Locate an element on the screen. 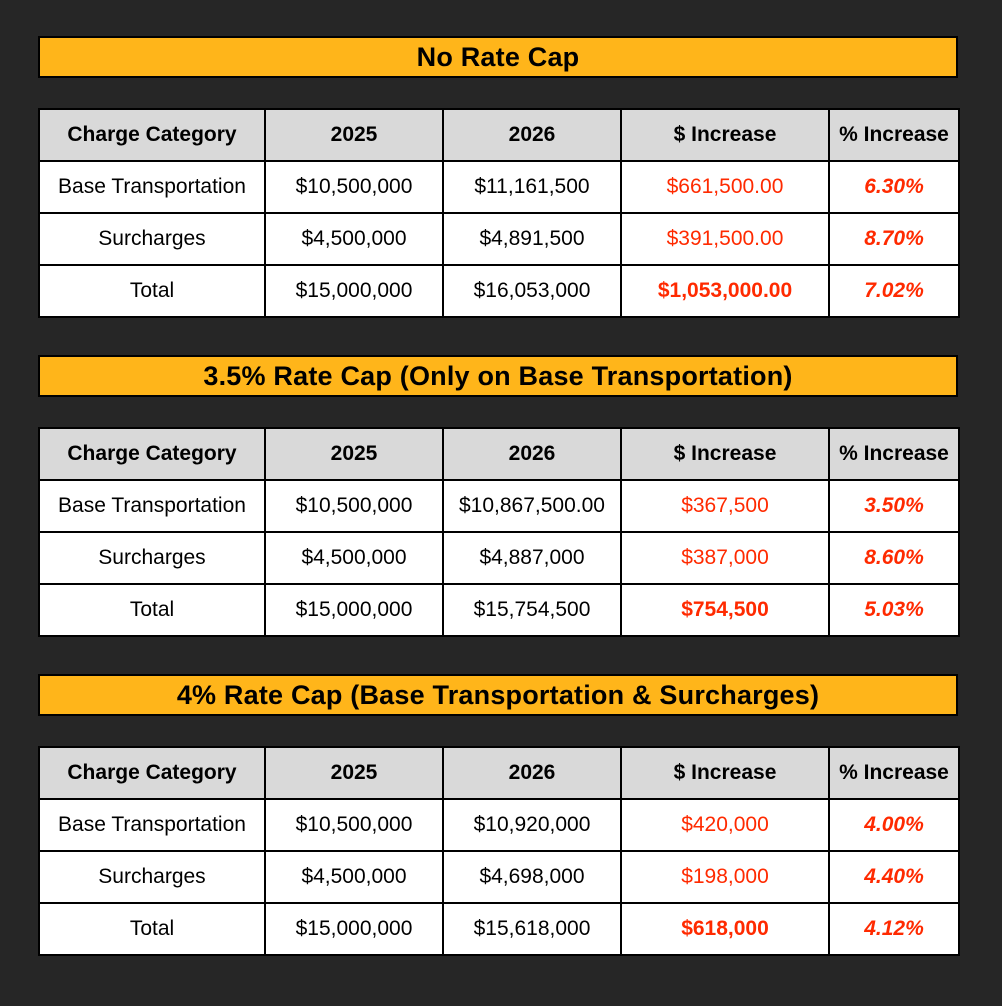  cell-percent-increase: 4.12% is located at coordinates (894, 929).